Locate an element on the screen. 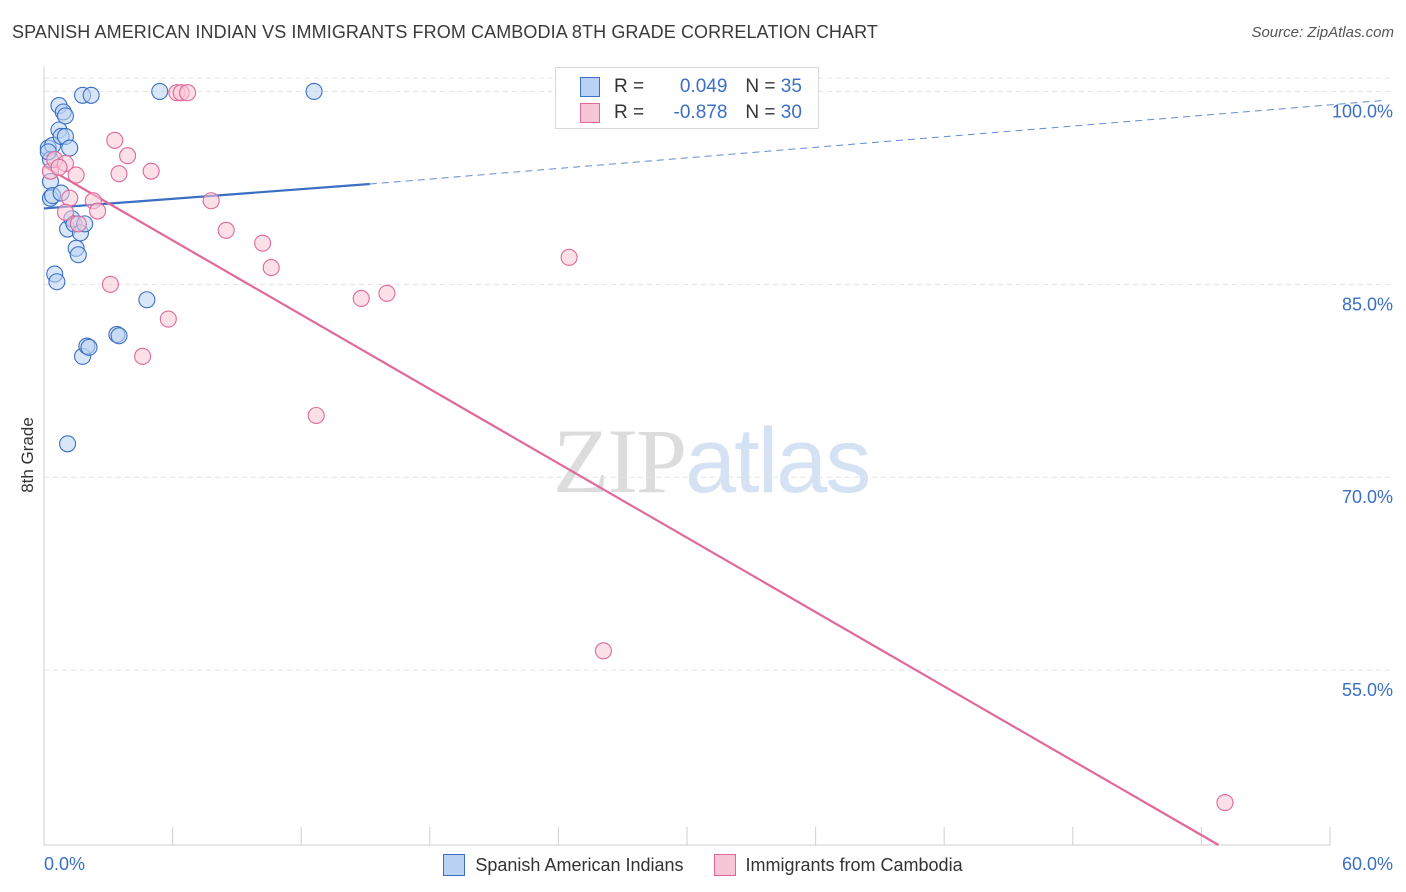 The image size is (1406, 892). watermark-atlas: atlas is located at coordinates (778, 461).